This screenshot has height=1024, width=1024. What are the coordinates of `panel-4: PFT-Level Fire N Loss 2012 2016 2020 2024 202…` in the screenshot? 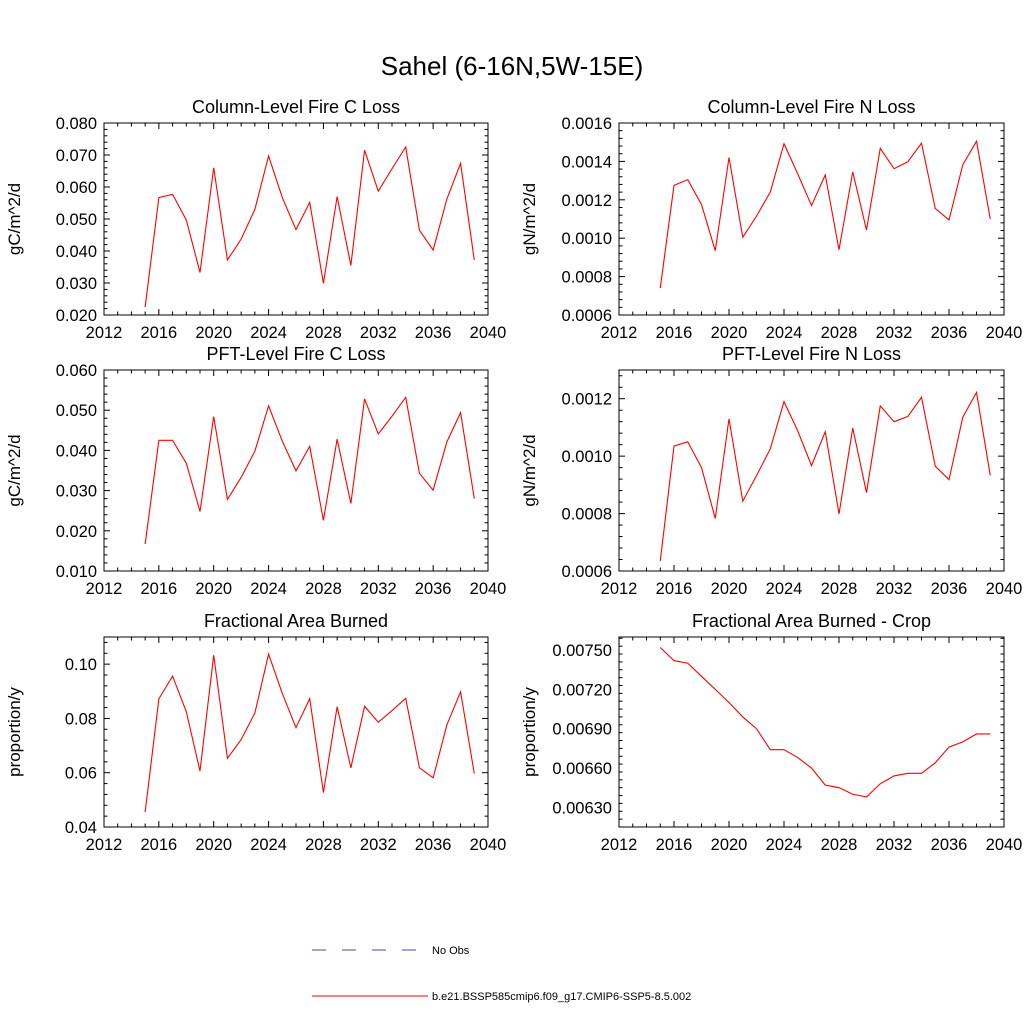 It's located at (771, 471).